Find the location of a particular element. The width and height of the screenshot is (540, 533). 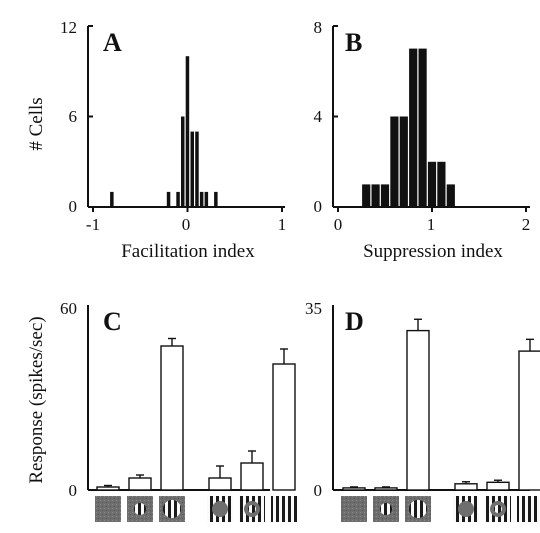

panel-d-stimulus-grating is located at coordinates (418, 509).